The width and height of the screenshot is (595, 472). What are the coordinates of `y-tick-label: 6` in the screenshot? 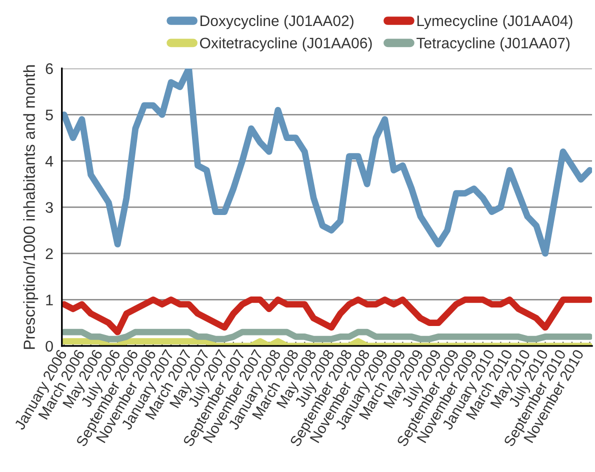 It's located at (49, 68).